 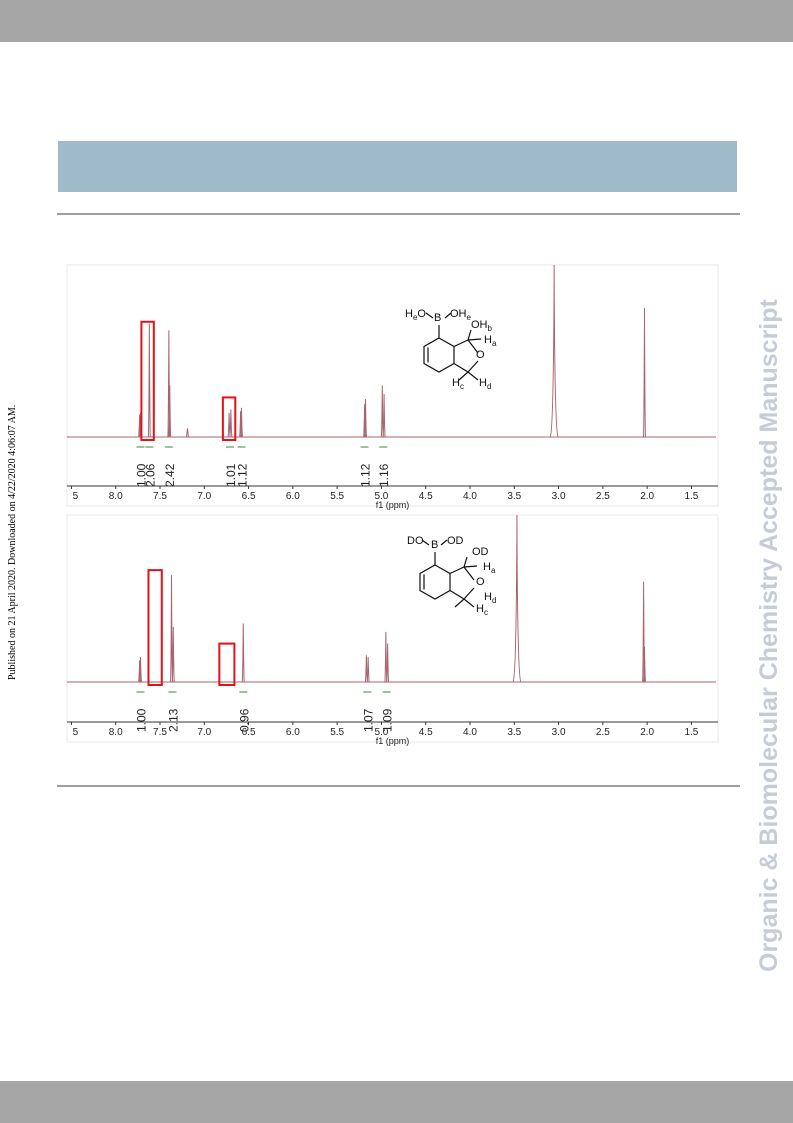 I want to click on atom-label: DO, so click(x=415, y=541).